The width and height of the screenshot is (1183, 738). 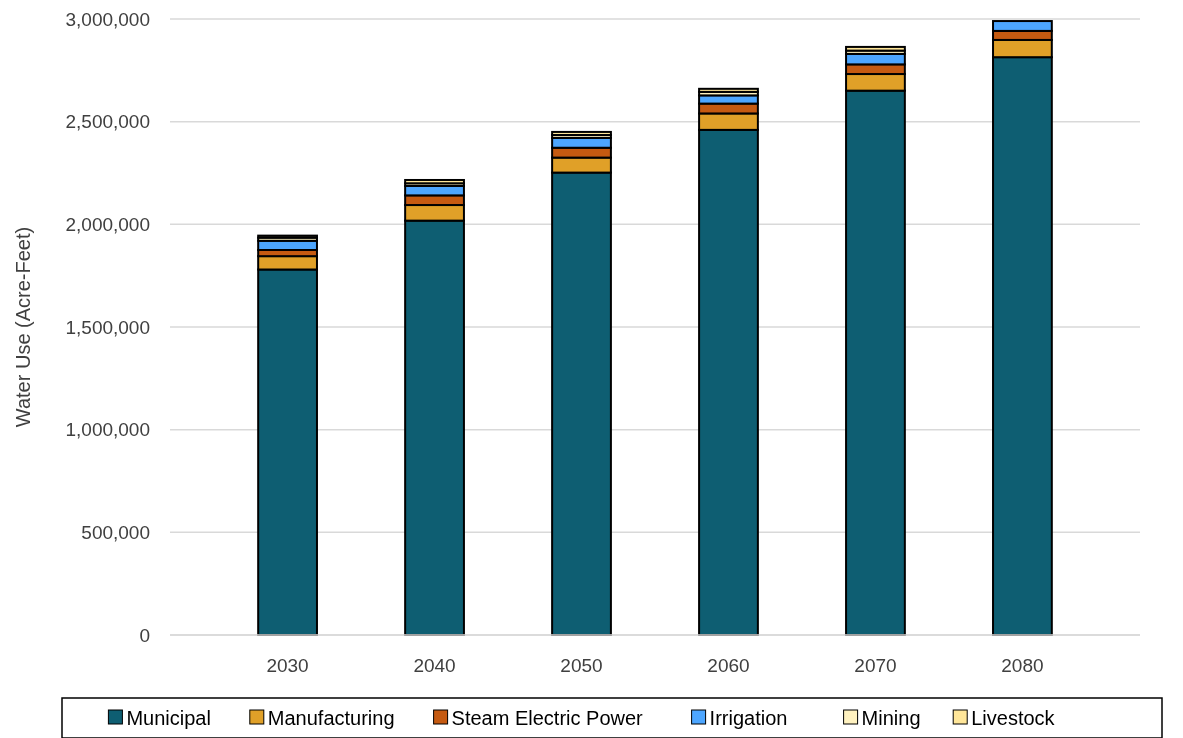 I want to click on x-tick-label: 2080, so click(x=1022, y=665).